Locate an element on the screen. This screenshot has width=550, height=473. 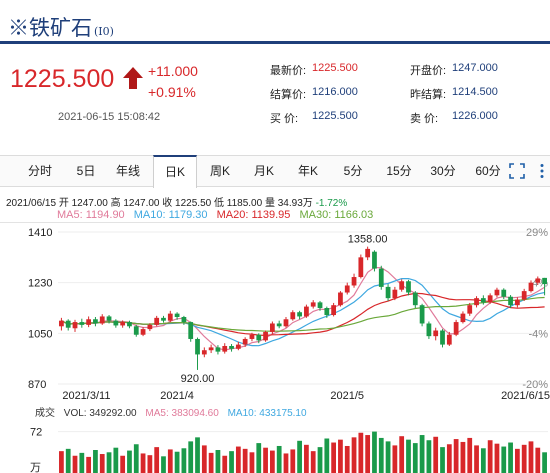
y-tick-pct-label: -20% is located at coordinates (535, 385).